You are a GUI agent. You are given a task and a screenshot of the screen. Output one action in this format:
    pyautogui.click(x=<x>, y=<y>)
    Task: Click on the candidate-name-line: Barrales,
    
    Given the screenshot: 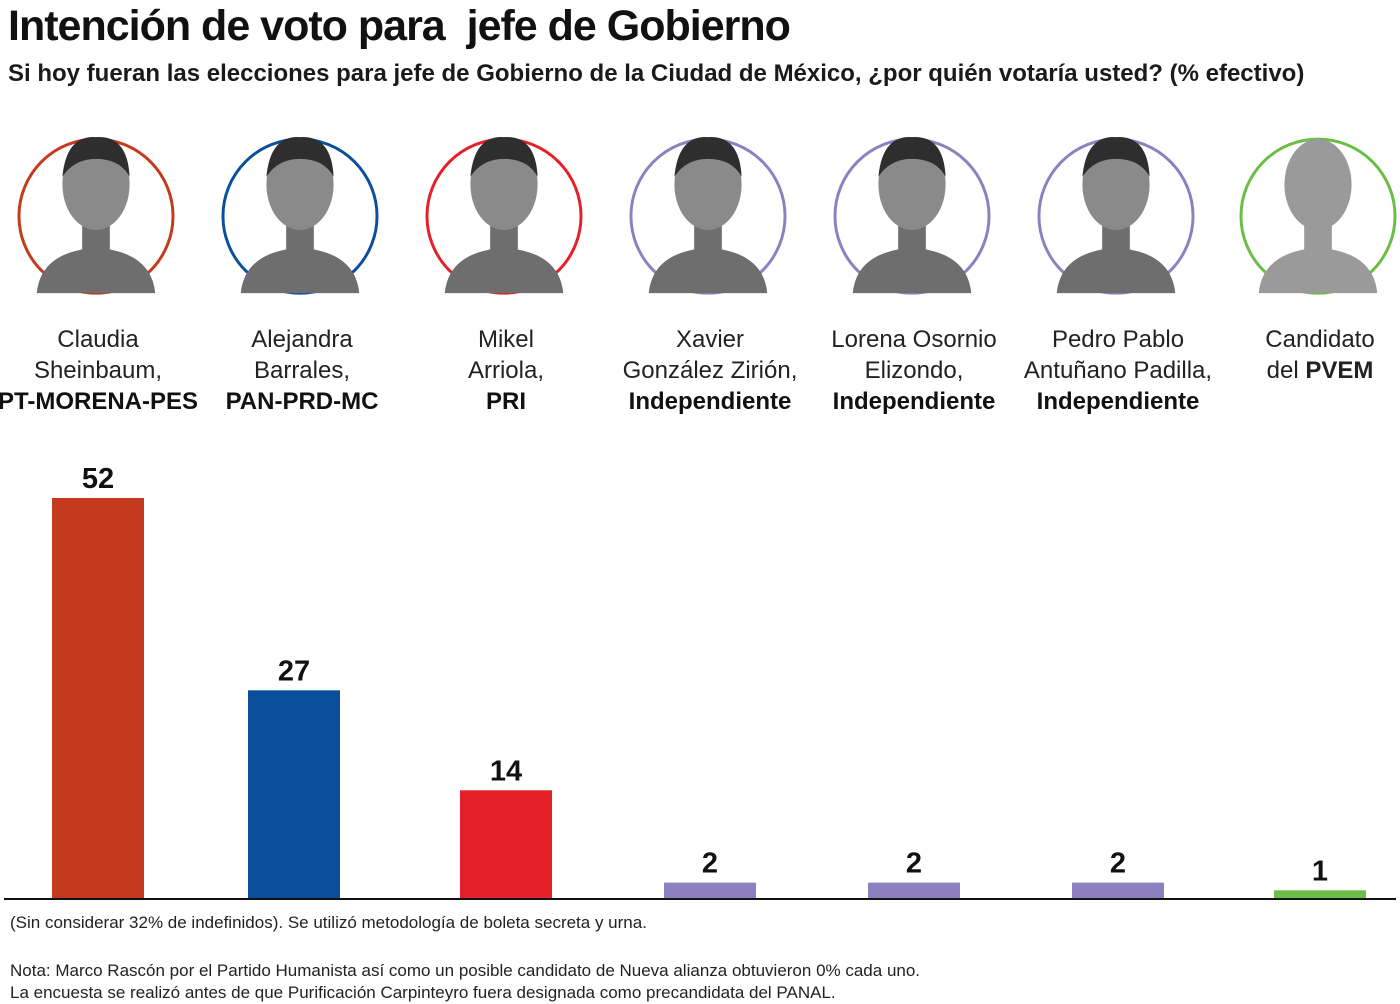 What is the action you would take?
    pyautogui.click(x=302, y=370)
    